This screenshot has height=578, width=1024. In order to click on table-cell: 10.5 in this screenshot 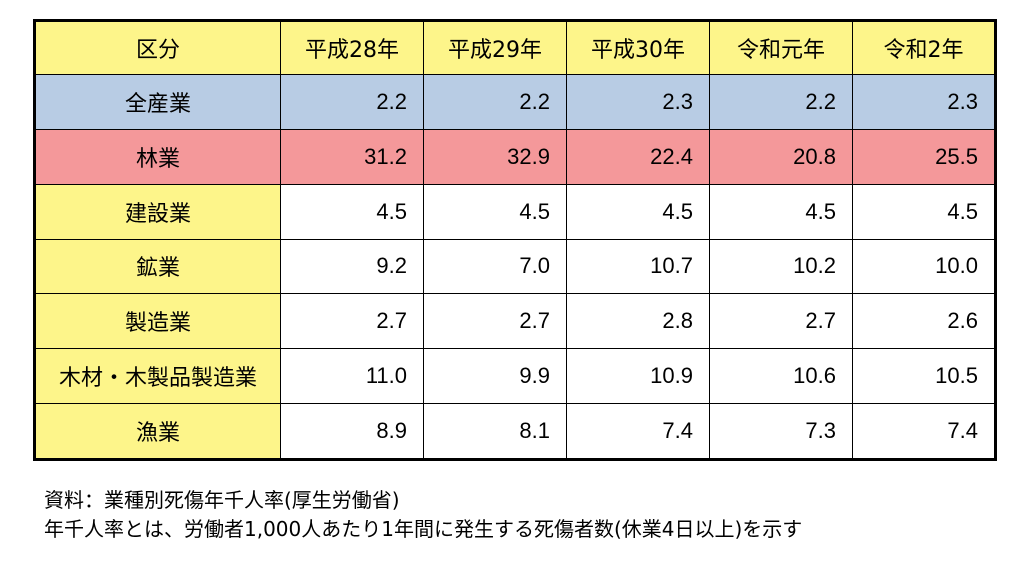, I will do `click(924, 376)`.